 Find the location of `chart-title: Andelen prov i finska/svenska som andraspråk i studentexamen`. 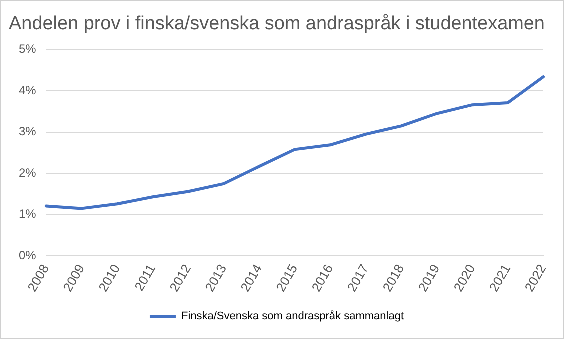

chart-title: Andelen prov i finska/svenska som andraspråk i studentexamen is located at coordinates (277, 24).